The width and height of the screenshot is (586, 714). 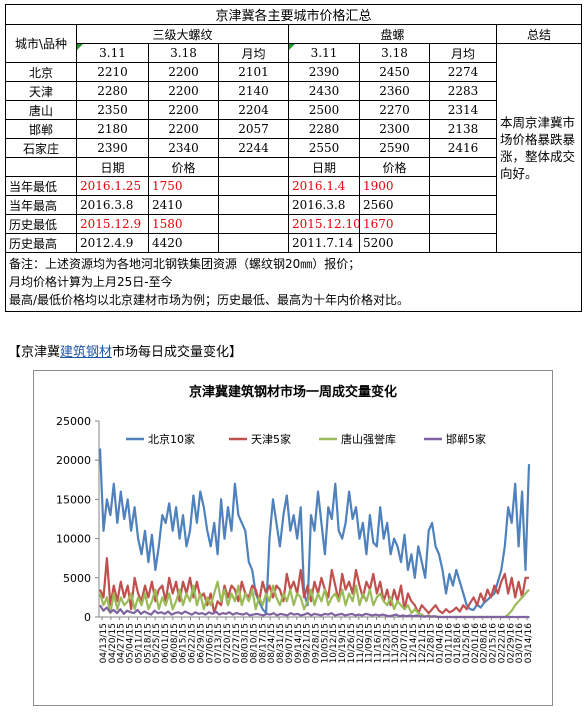 What do you see at coordinates (253, 129) in the screenshot?
I see `price-cell: 2057` at bounding box center [253, 129].